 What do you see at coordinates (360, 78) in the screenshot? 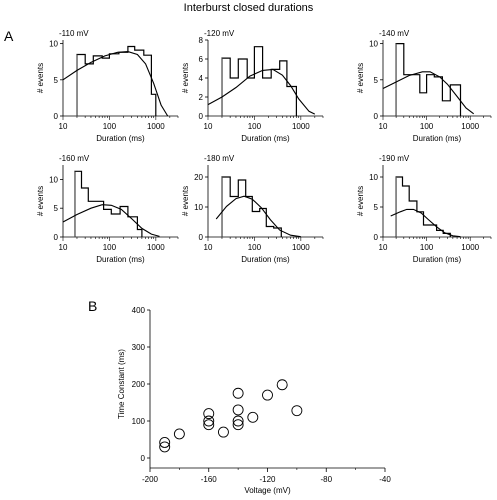
I see `hist-3-y-axis-label: # events` at bounding box center [360, 78].